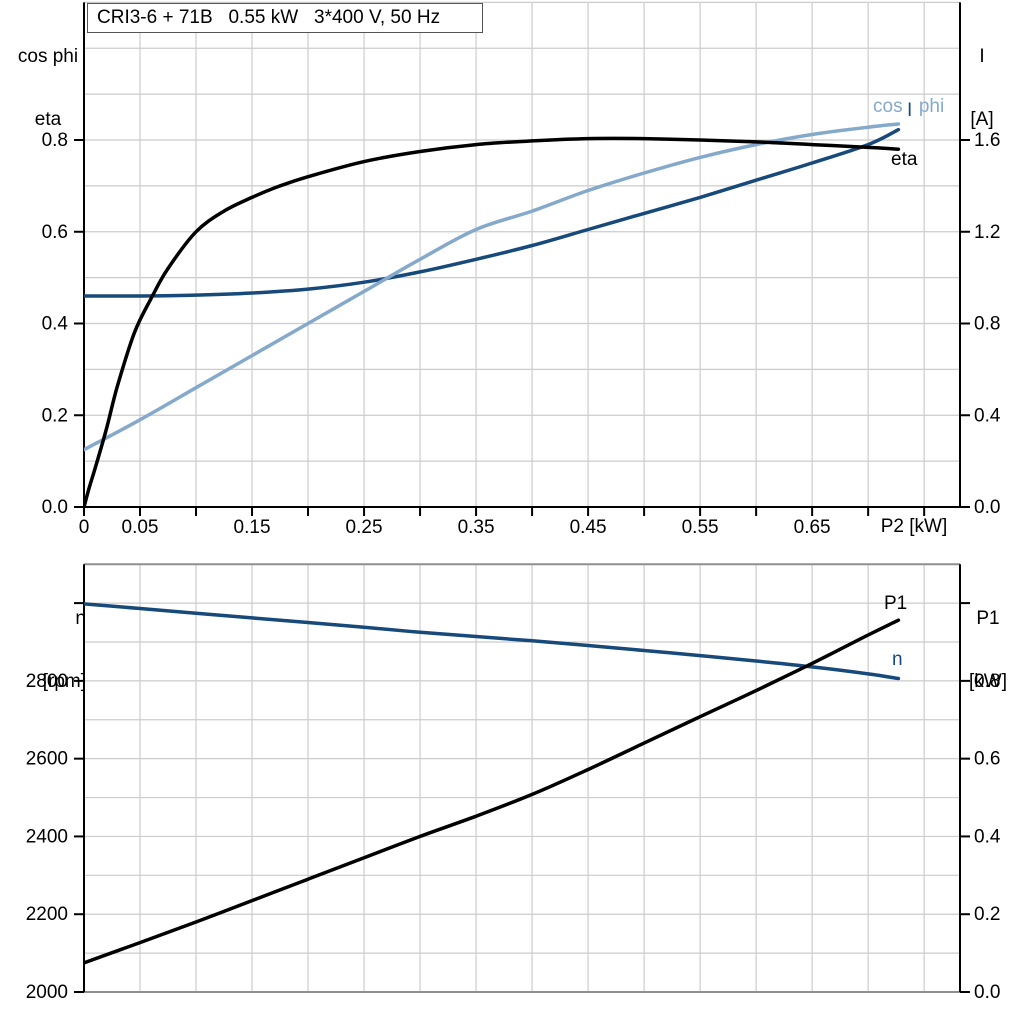 This screenshot has width=1024, height=1024. Describe the element at coordinates (84, 527) in the screenshot. I see `x-tick-label: 0` at that location.